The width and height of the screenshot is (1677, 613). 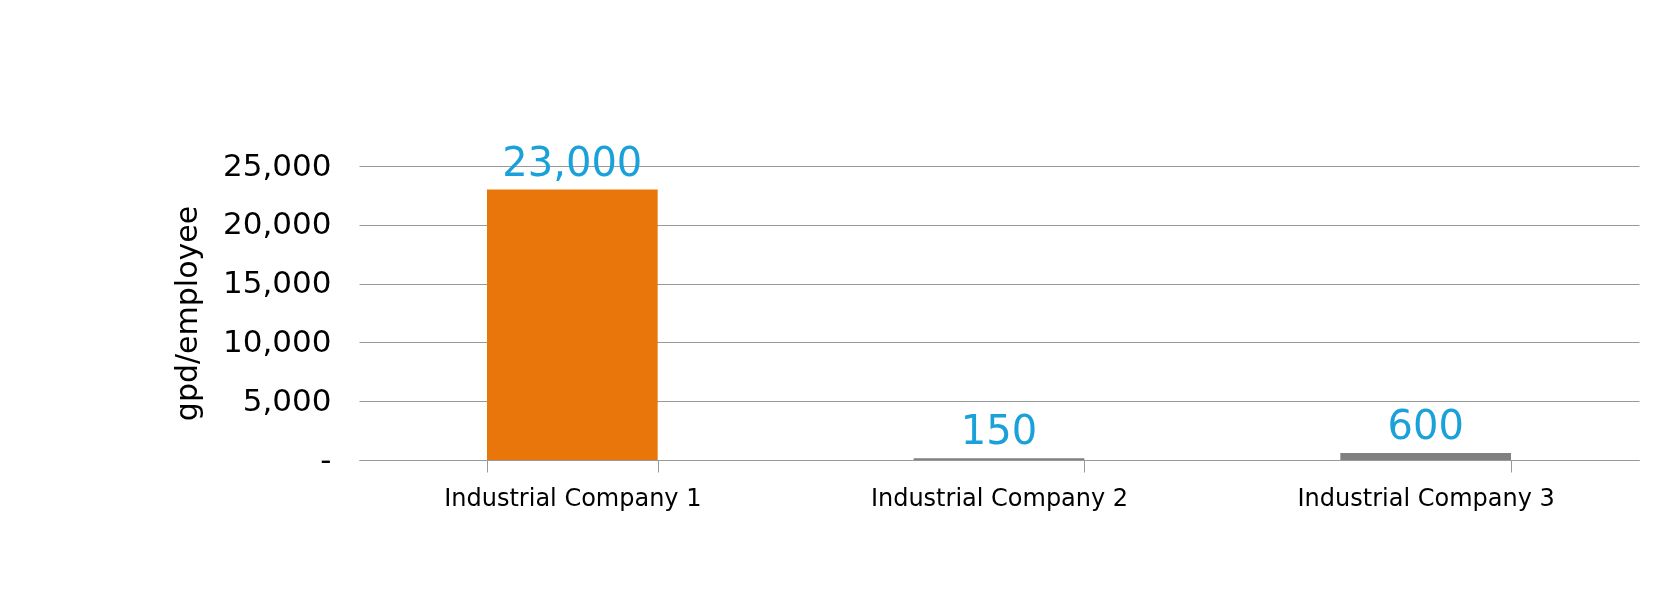 I want to click on y-tick-label: 20,000, so click(x=277, y=223).